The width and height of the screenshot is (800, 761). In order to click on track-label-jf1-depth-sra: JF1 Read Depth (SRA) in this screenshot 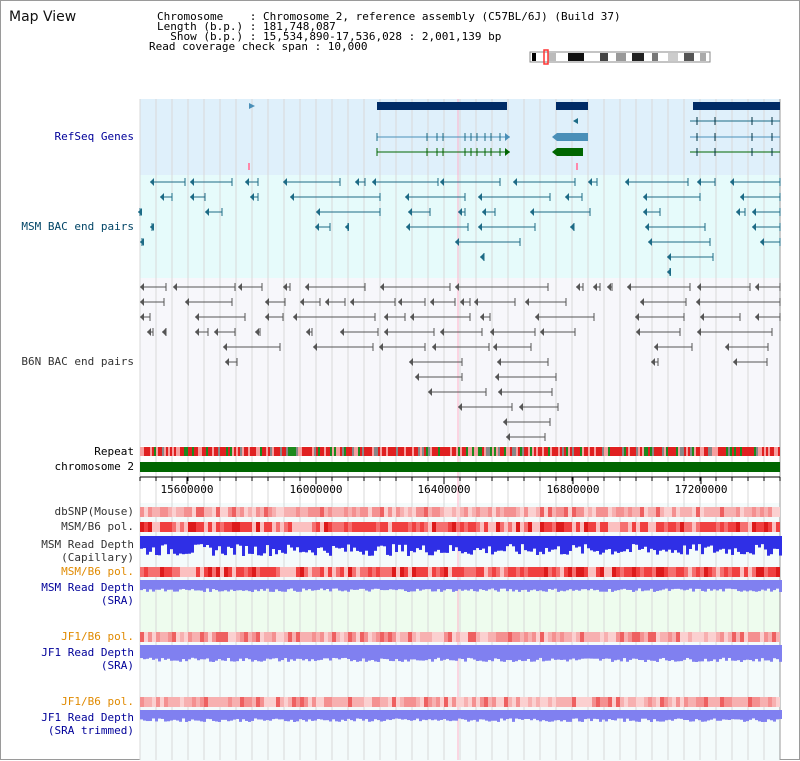, I will do `click(87, 659)`.